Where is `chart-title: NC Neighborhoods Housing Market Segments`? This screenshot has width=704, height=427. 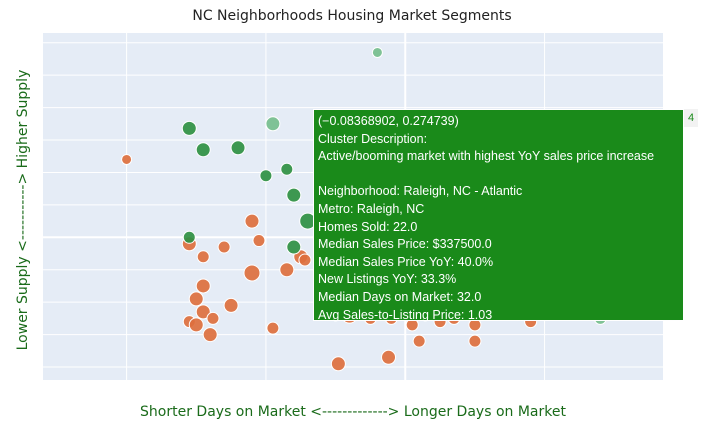 chart-title: NC Neighborhoods Housing Market Segments is located at coordinates (352, 16).